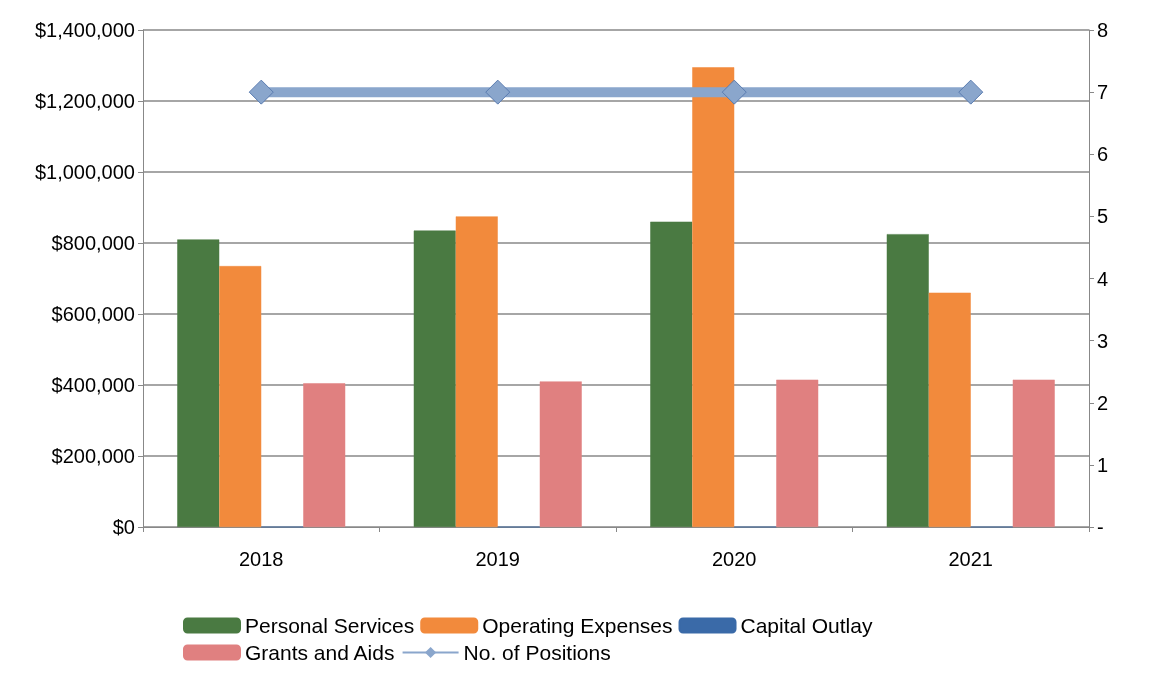 The width and height of the screenshot is (1162, 681). What do you see at coordinates (84, 30) in the screenshot?
I see `y-tick-label: $1,400,000` at bounding box center [84, 30].